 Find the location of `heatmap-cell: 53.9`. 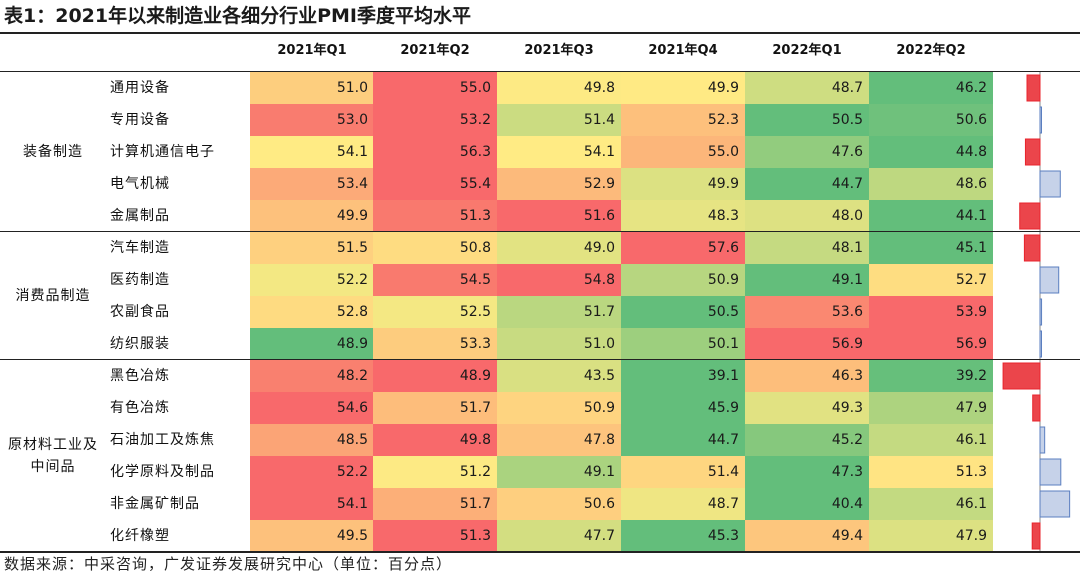

heatmap-cell: 53.9 is located at coordinates (931, 312).